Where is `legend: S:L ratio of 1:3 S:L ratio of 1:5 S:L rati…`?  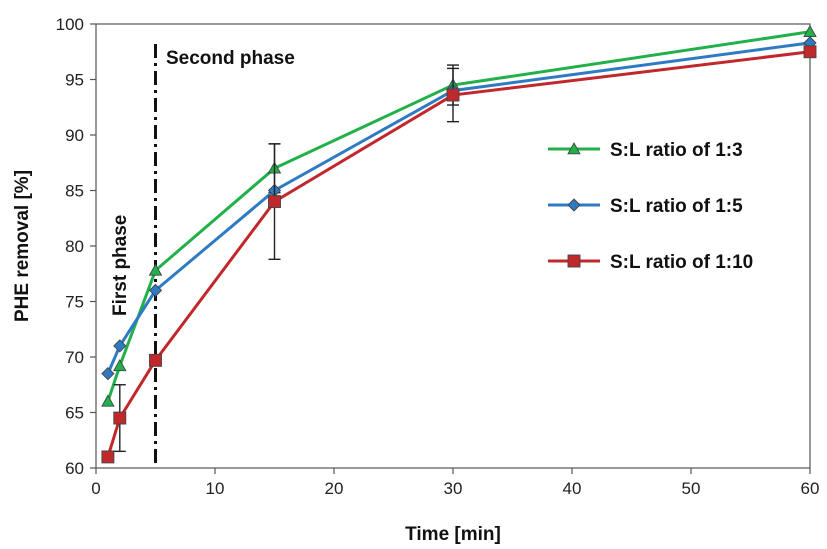 legend: S:L ratio of 1:3 S:L ratio of 1:5 S:L rati… is located at coordinates (650, 206).